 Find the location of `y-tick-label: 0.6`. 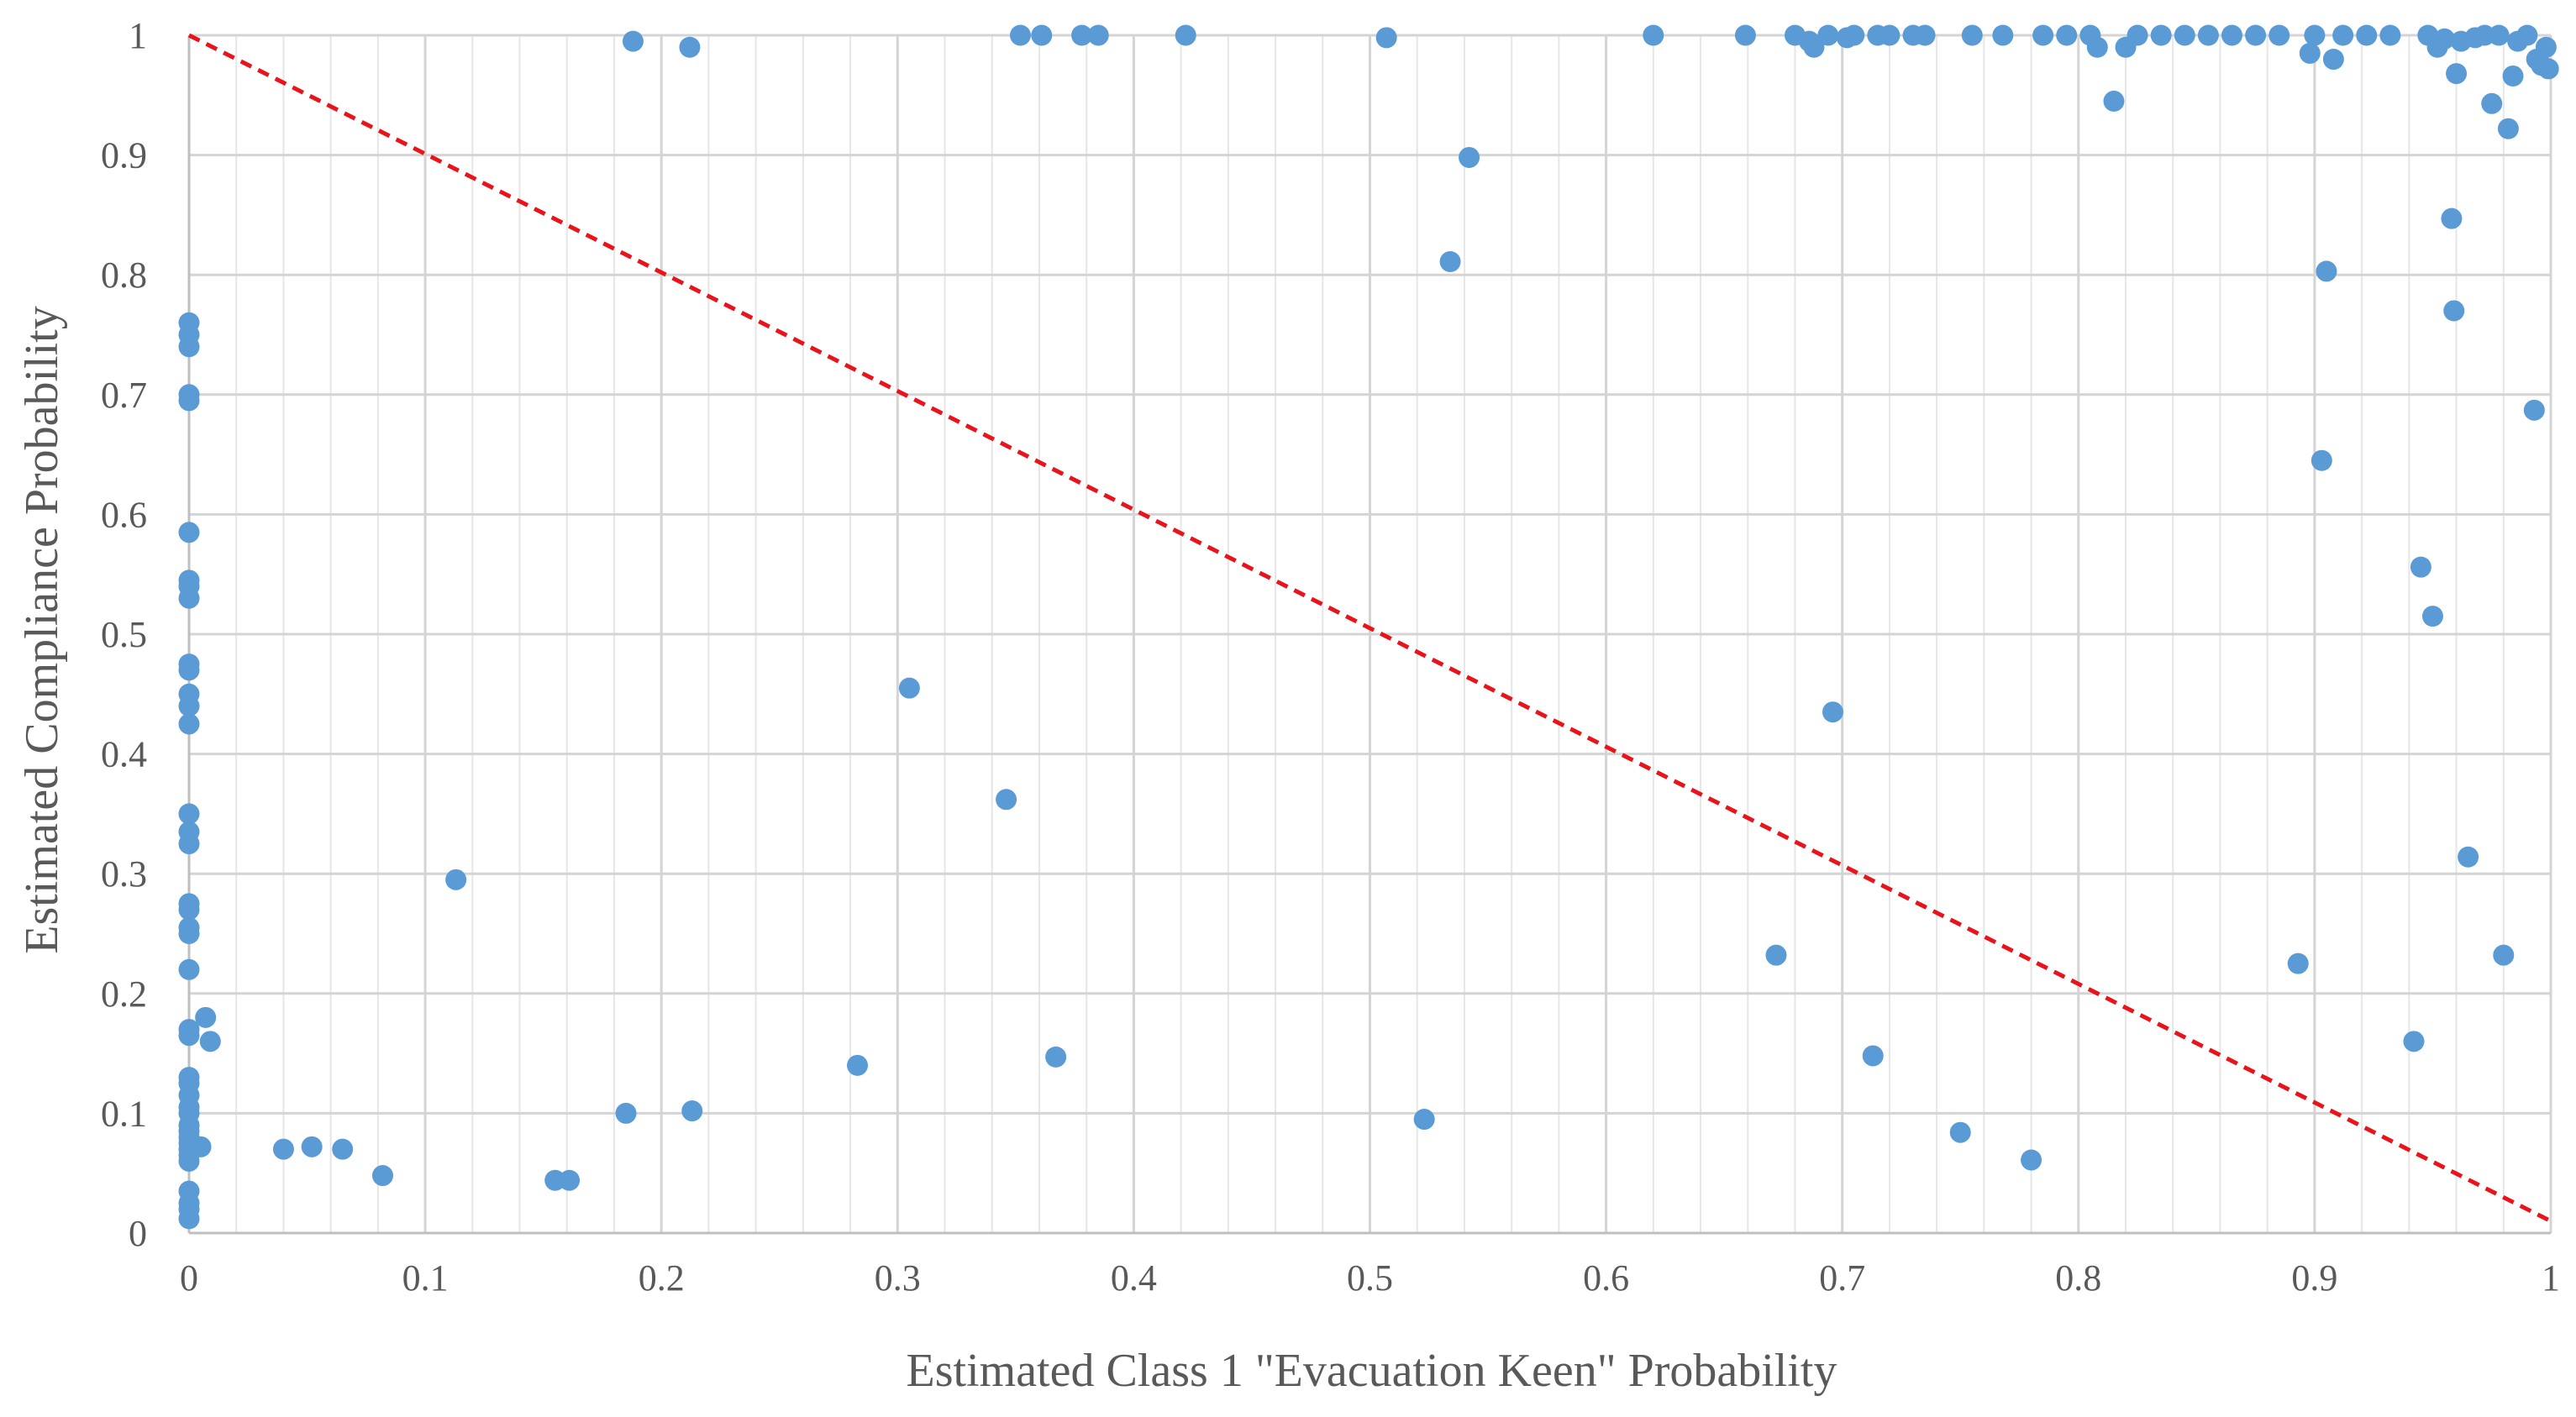

y-tick-label: 0.6 is located at coordinates (124, 514).